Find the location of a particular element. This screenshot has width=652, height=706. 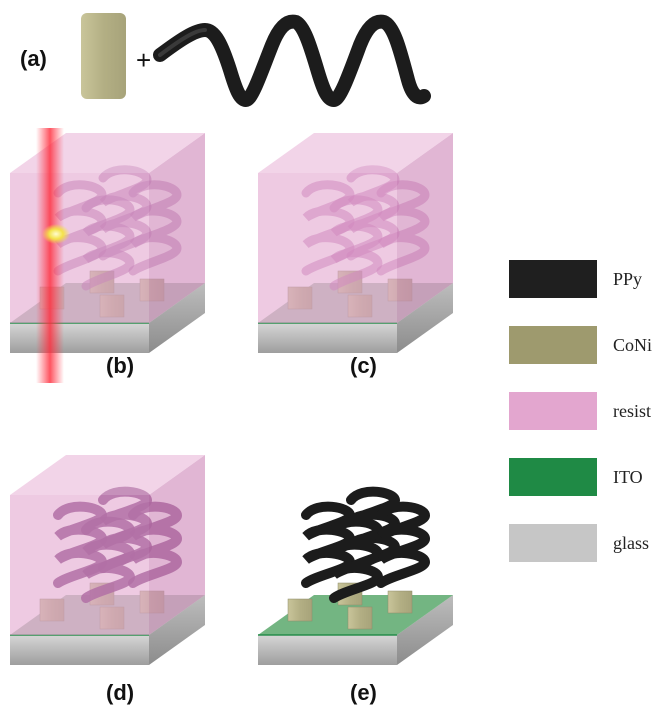

legend: PPy CoNi resist ITO glass is located at coordinates (580, 411).